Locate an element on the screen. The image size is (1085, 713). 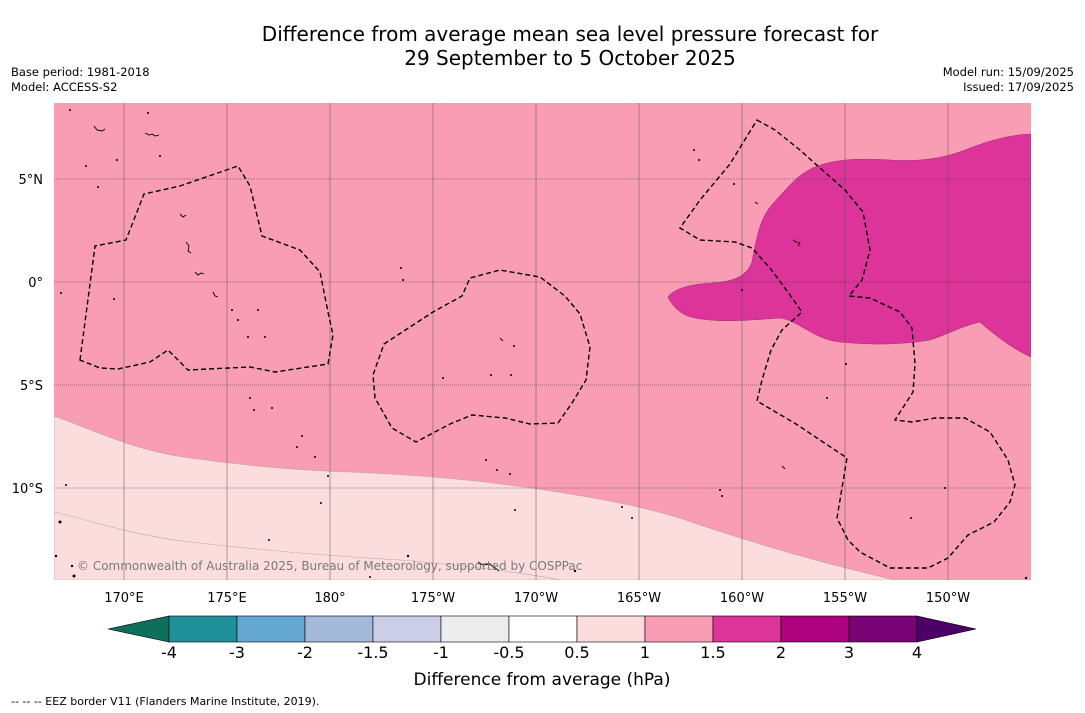
lat-label-10s: 10°S is located at coordinates (27, 489).